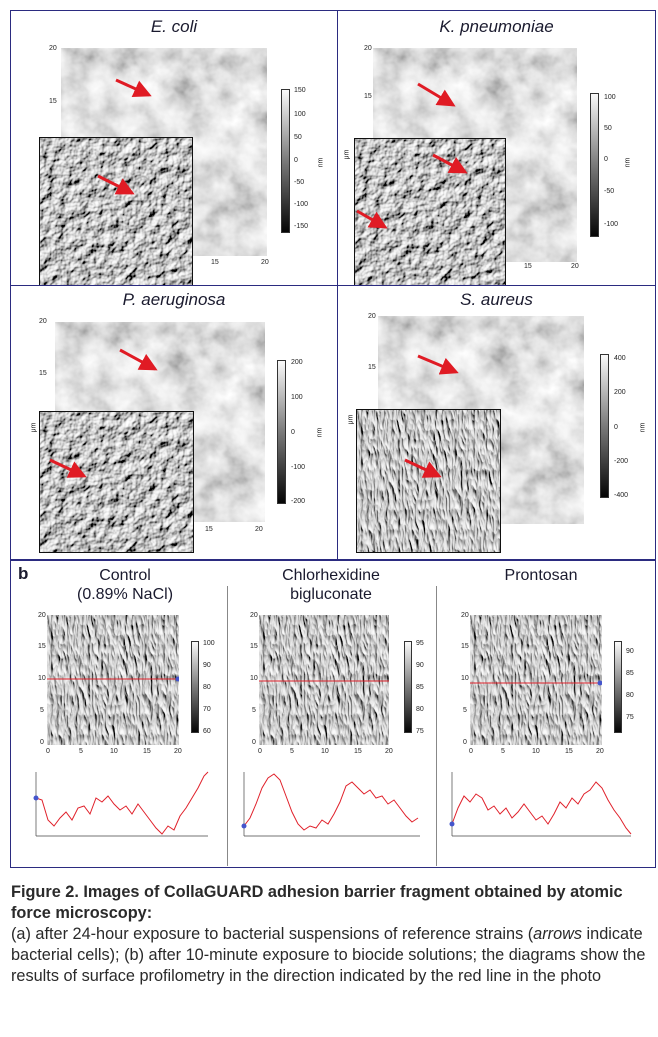  Describe the element at coordinates (351, 419) in the screenshot. I see `y-axis-unit: μm` at that location.